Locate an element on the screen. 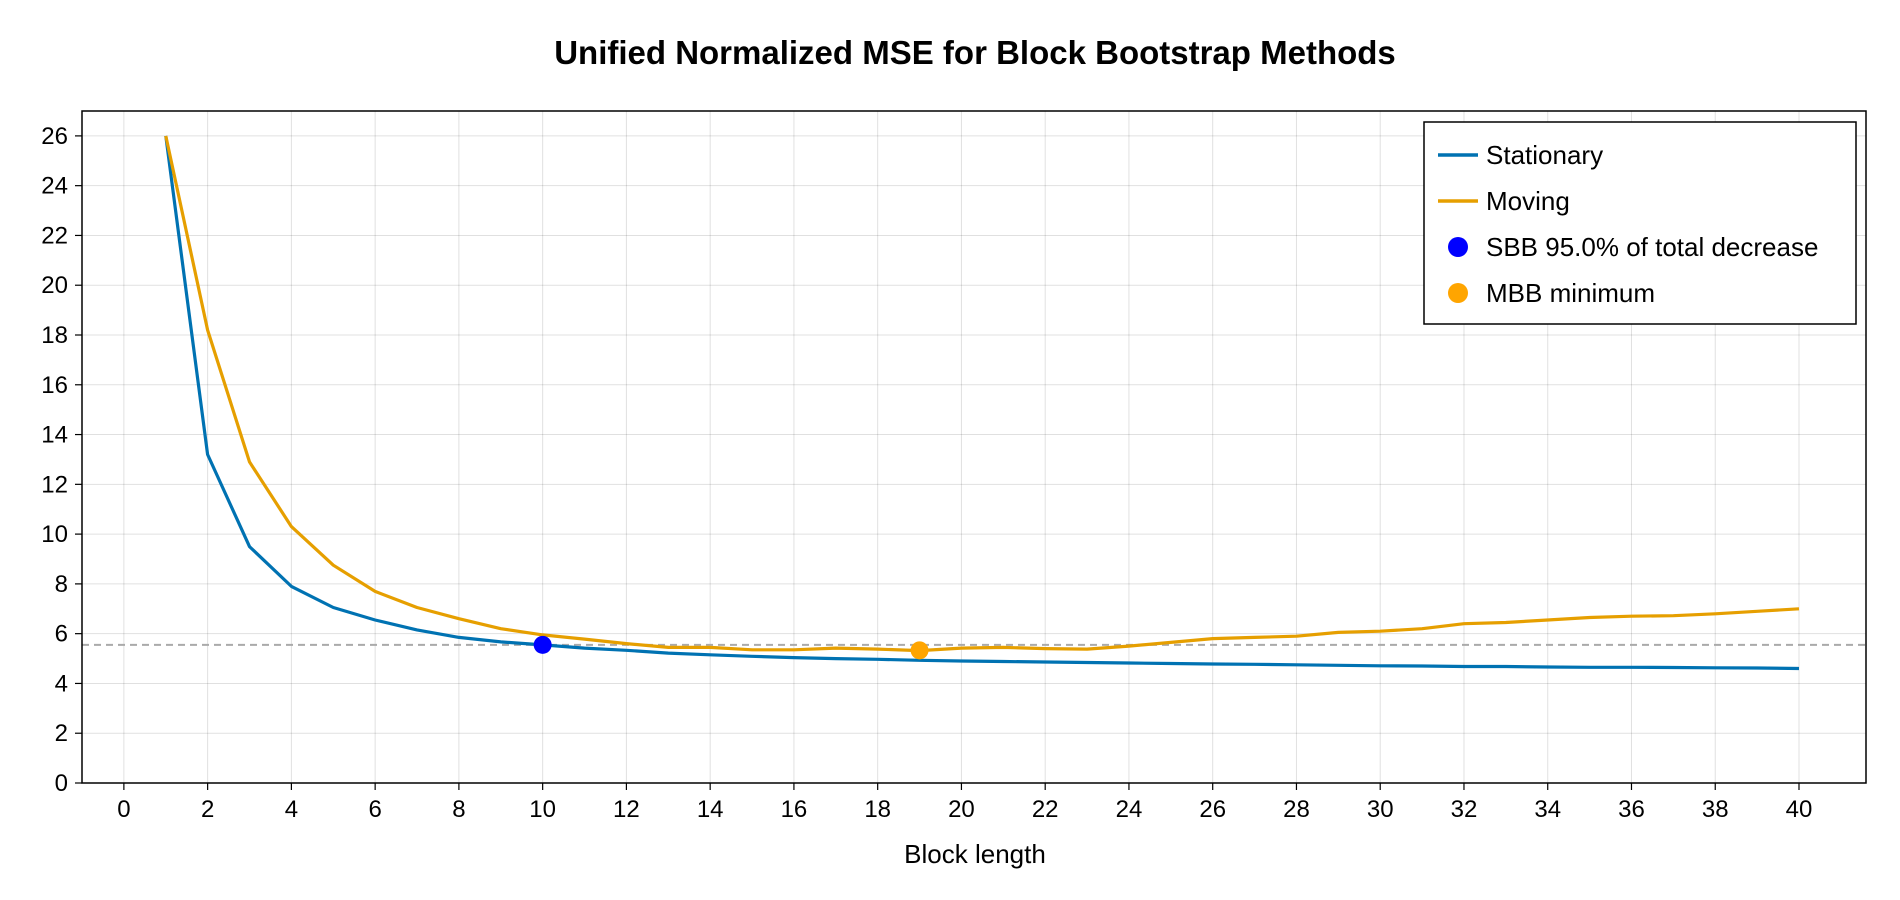 The height and width of the screenshot is (900, 1900). legend-label: Moving is located at coordinates (1528, 201).